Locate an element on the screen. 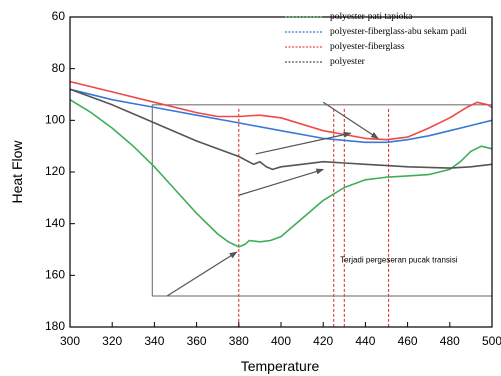  x-tick-label: 480 is located at coordinates (450, 341).